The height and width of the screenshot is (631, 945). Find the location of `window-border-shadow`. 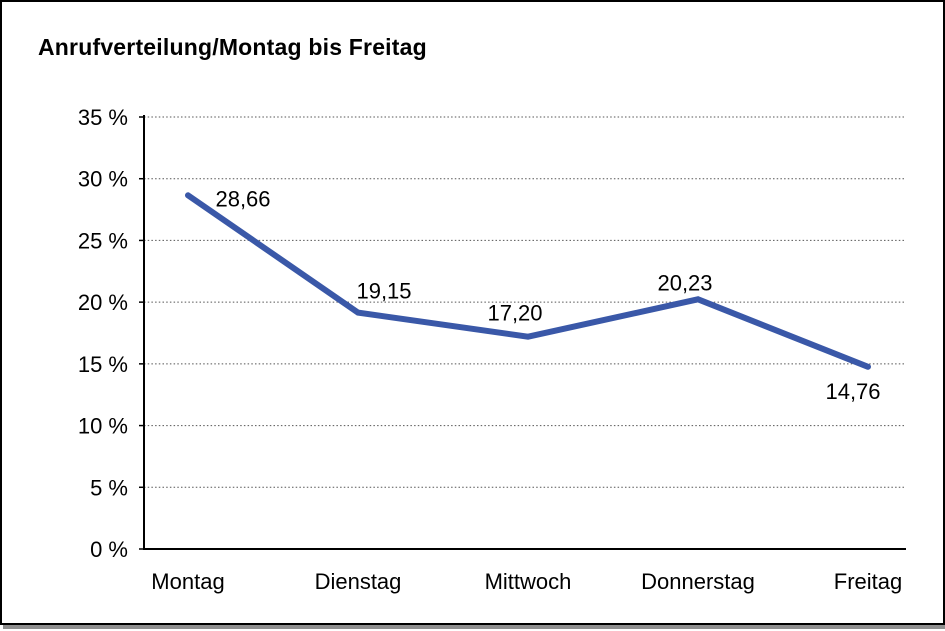

window-border-shadow is located at coordinates (474, 627).